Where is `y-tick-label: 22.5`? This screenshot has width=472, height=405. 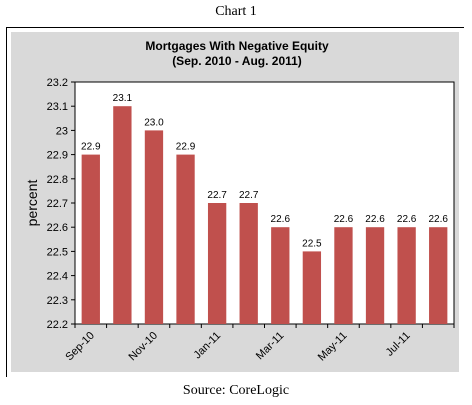
y-tick-label: 22.5 is located at coordinates (57, 252).